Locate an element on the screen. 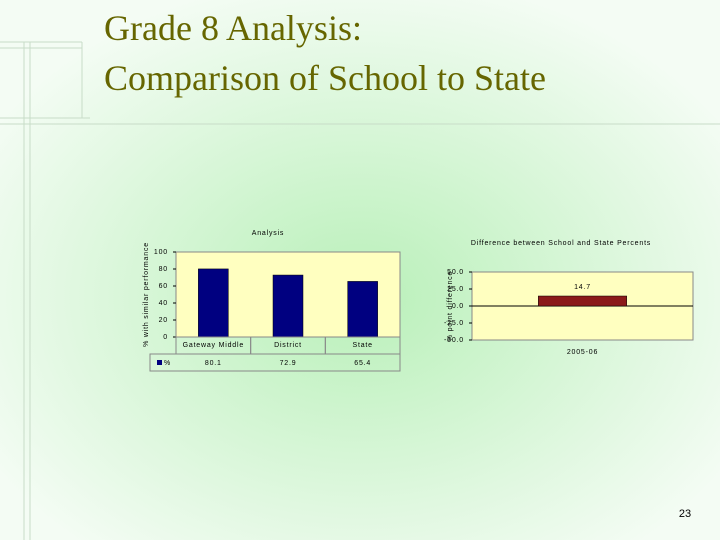 The height and width of the screenshot is (540, 720). table-value: 72.9 is located at coordinates (288, 363).